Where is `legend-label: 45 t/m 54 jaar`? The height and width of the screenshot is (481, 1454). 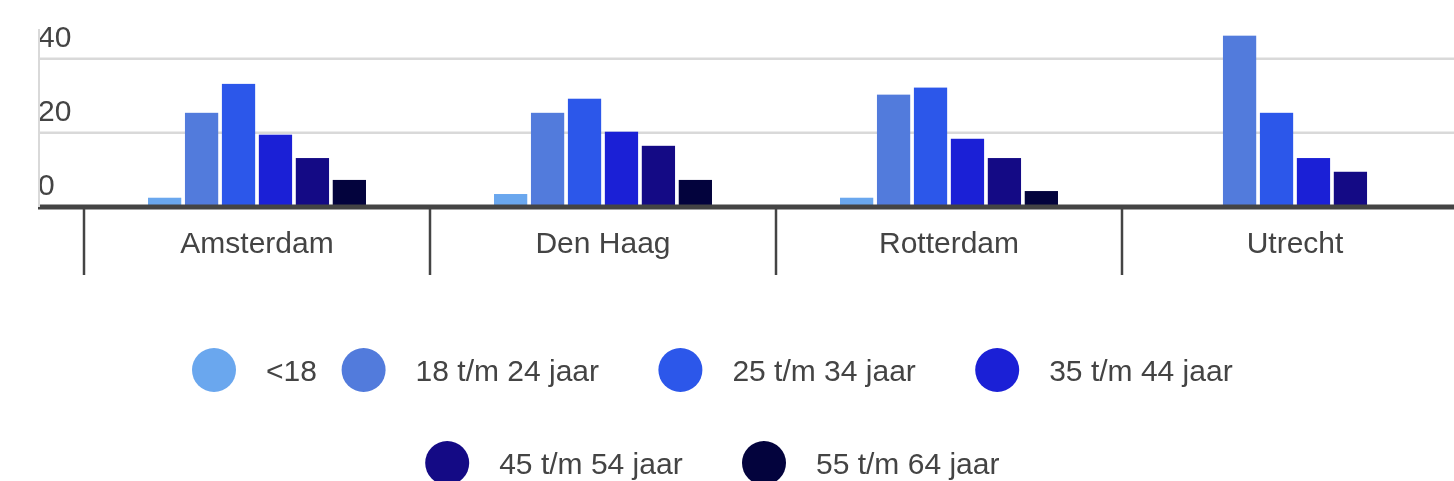 legend-label: 45 t/m 54 jaar is located at coordinates (591, 463).